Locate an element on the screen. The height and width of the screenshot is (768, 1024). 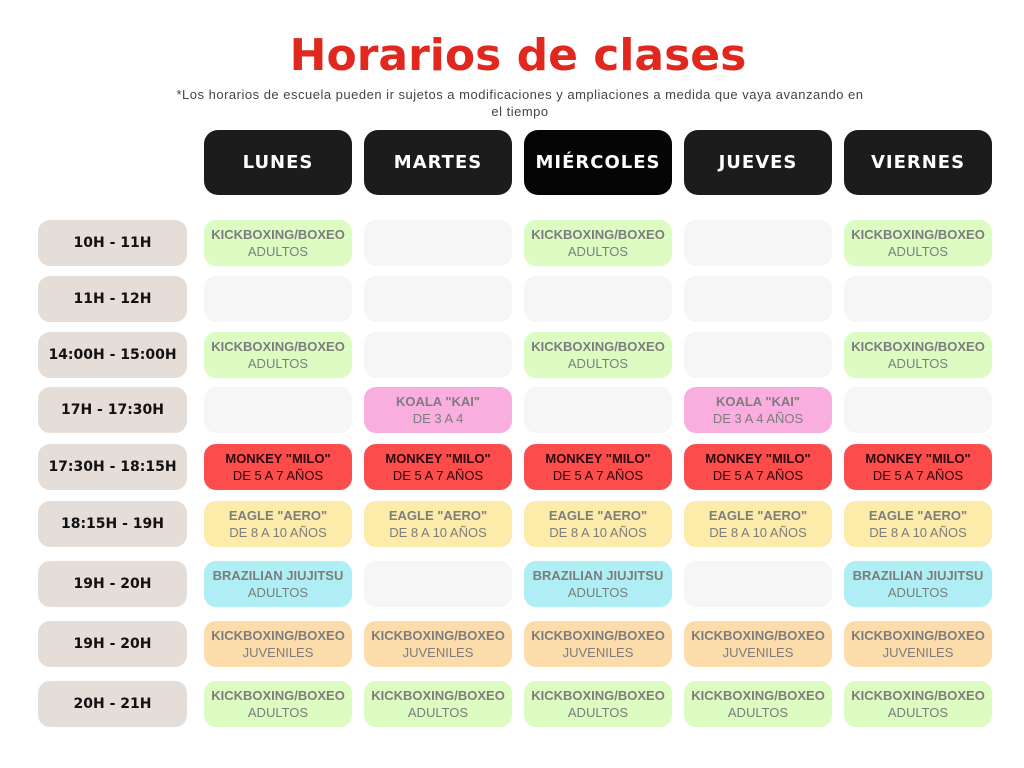
class-name: BRAZILIAN JIUJITSU is located at coordinates (598, 575).